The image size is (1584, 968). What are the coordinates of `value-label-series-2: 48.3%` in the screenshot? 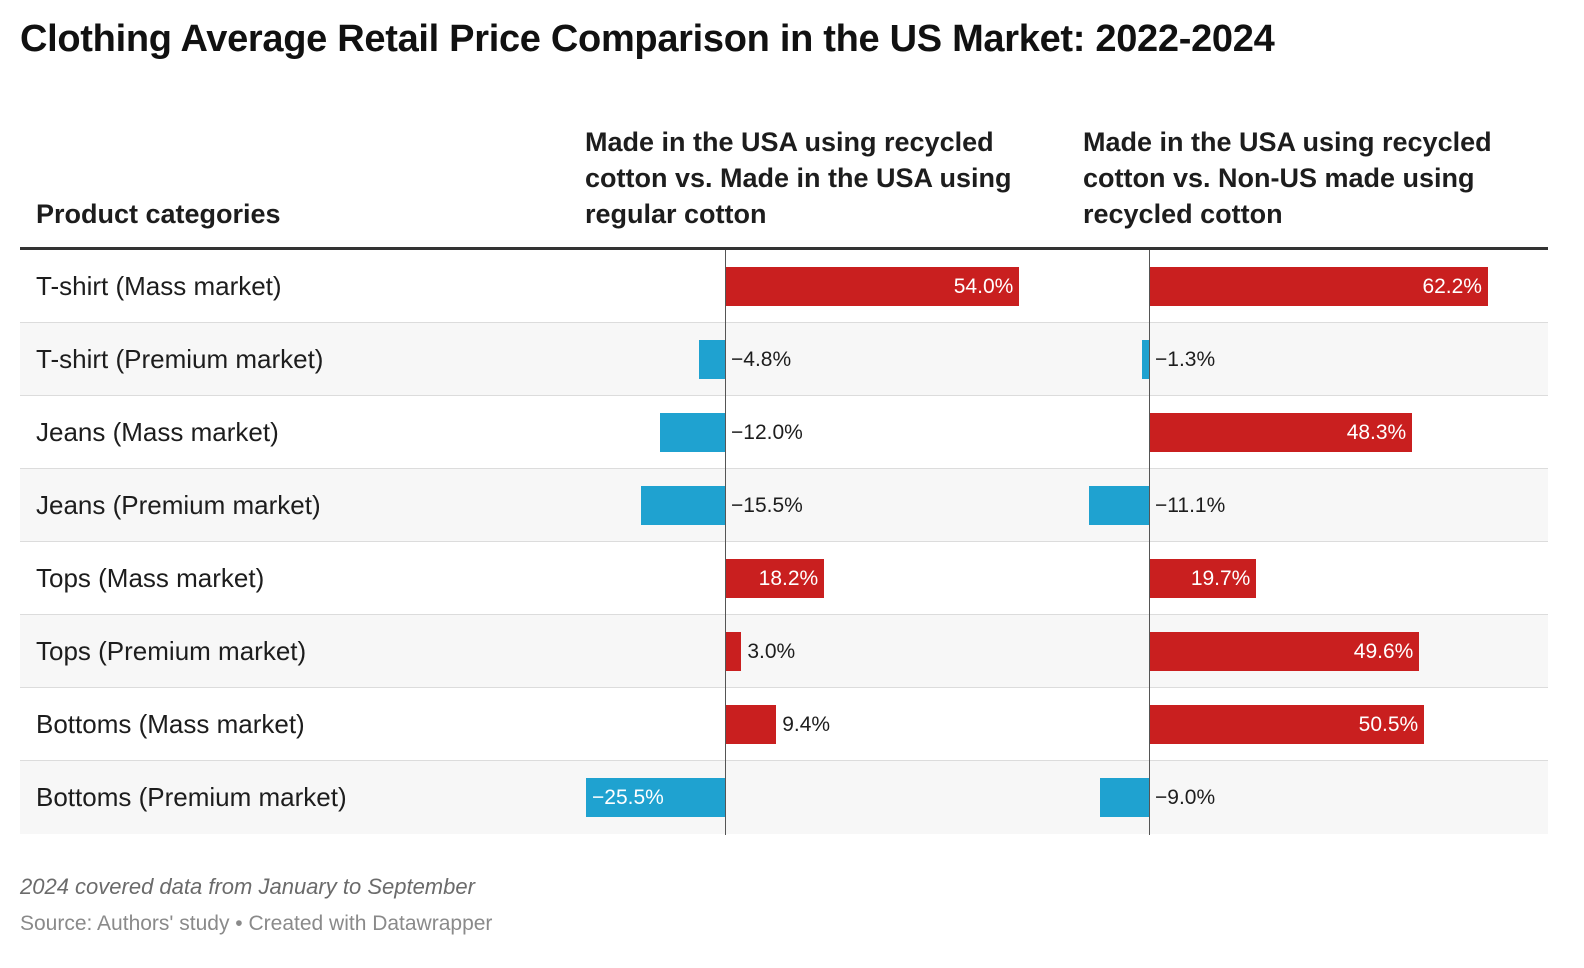 It's located at (1376, 432).